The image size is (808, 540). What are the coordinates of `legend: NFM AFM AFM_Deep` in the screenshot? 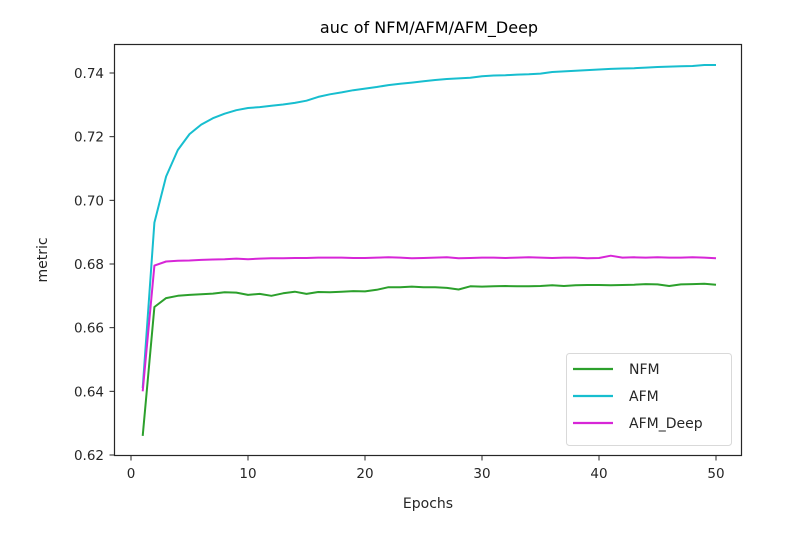 It's located at (649, 399).